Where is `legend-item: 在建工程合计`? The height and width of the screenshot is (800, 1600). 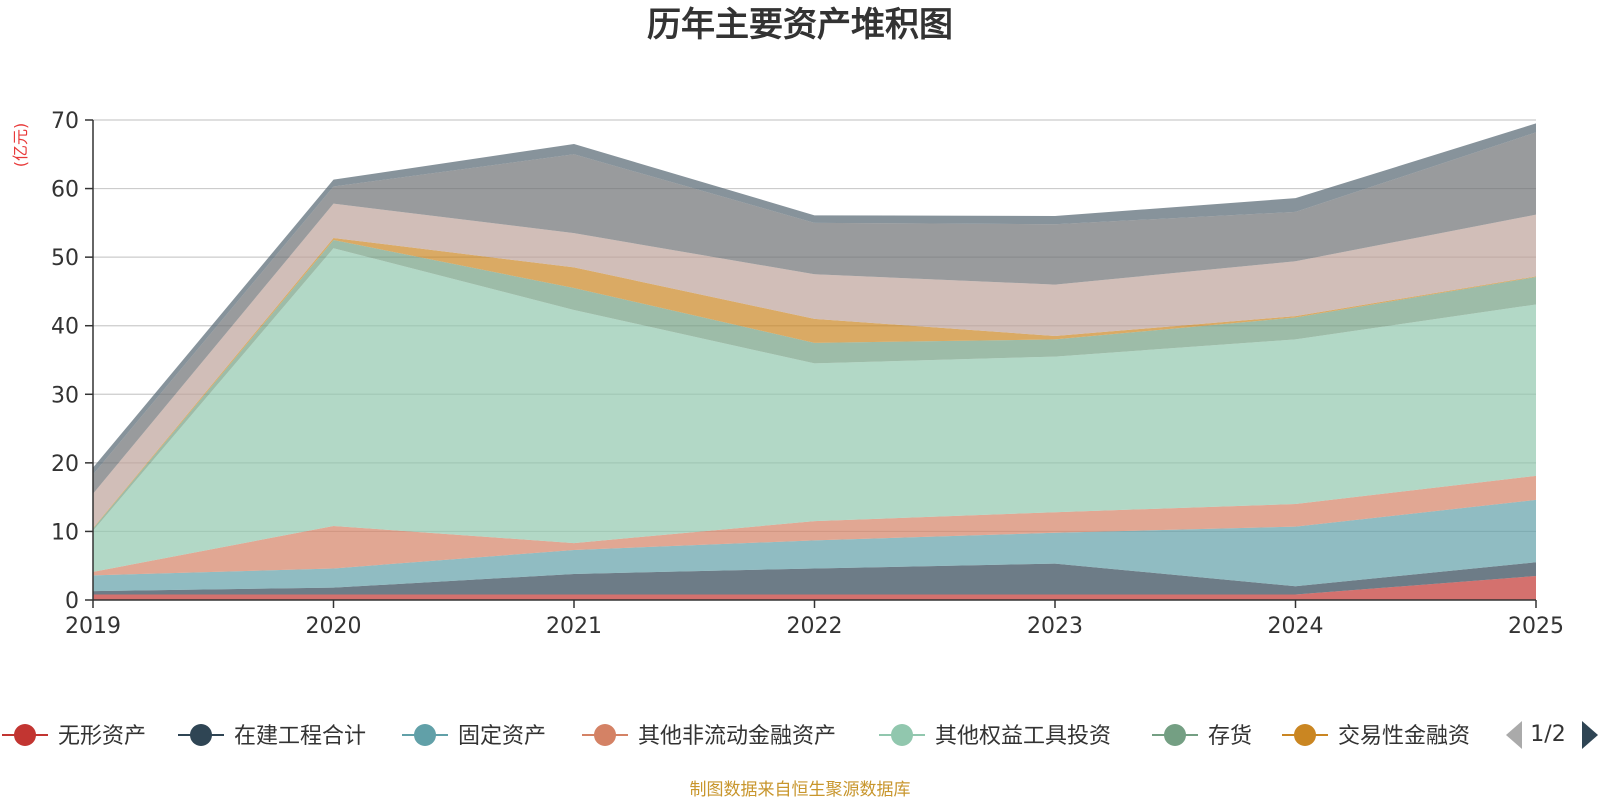
legend-item: 在建工程合计 is located at coordinates (272, 736).